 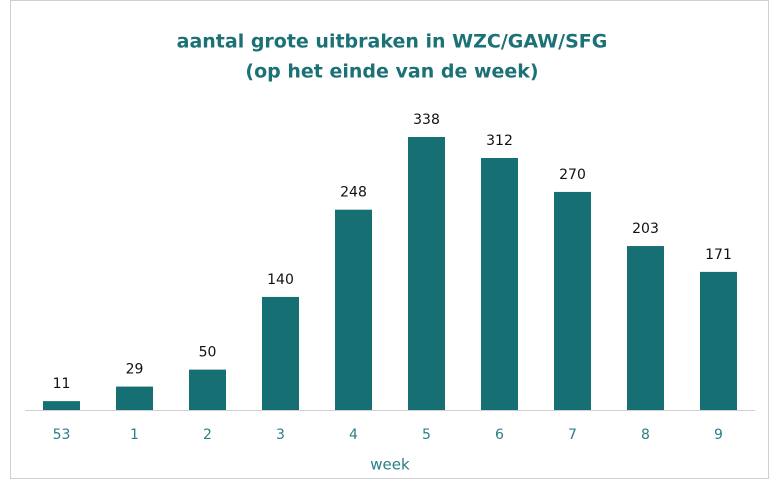 I want to click on data-label: 248, so click(x=353, y=193).